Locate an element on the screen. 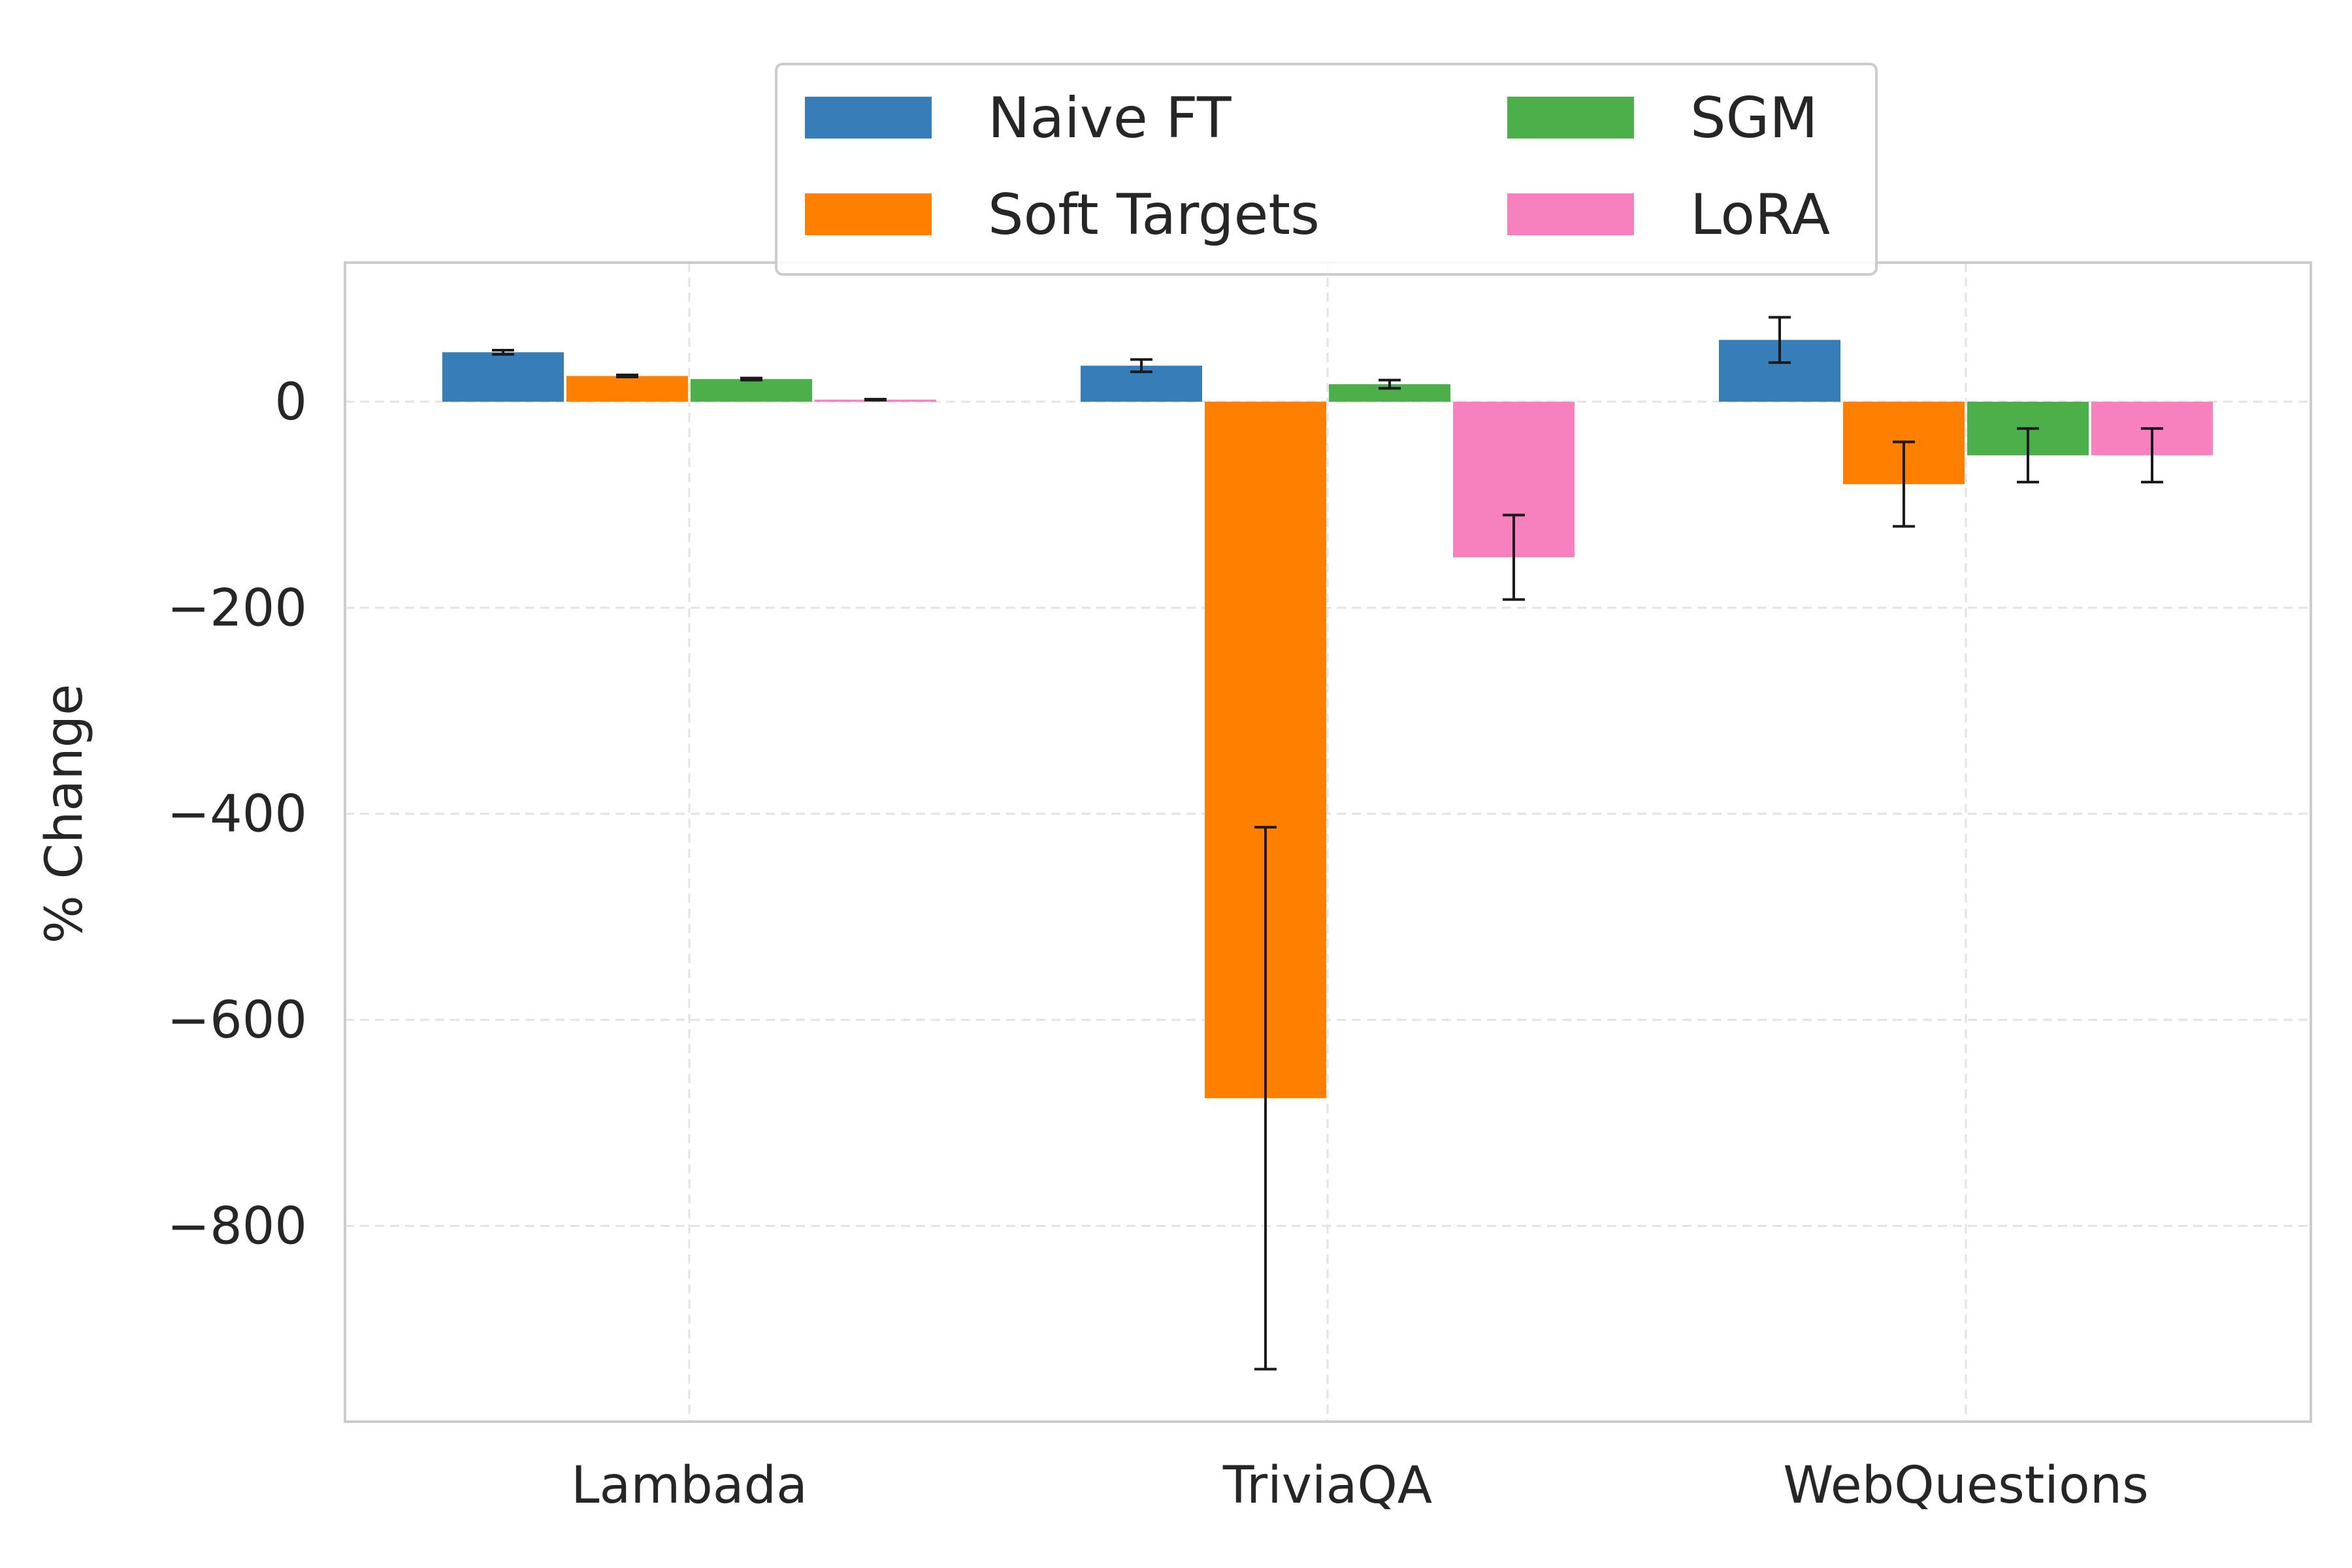 This screenshot has height=1568, width=2352. legend-item: SGM is located at coordinates (1662, 118).